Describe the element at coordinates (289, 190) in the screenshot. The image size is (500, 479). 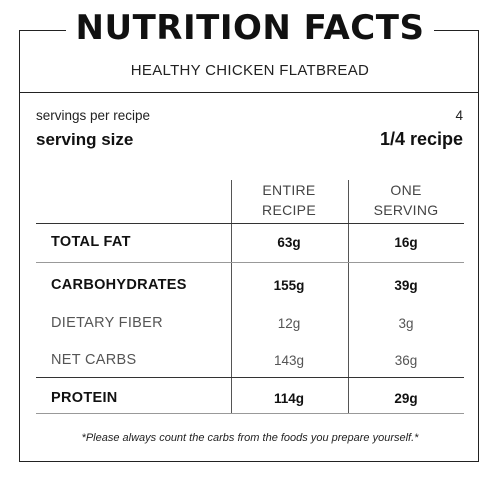
I see `column-header-line: ENTIRE` at that location.